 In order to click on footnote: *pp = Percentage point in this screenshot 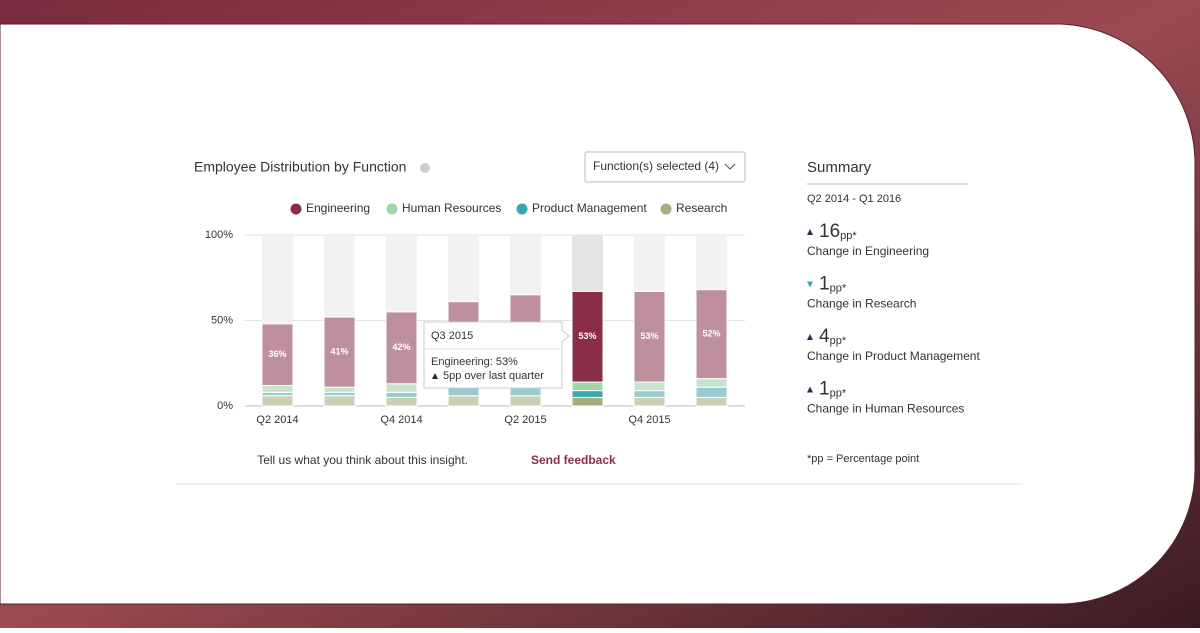, I will do `click(863, 459)`.